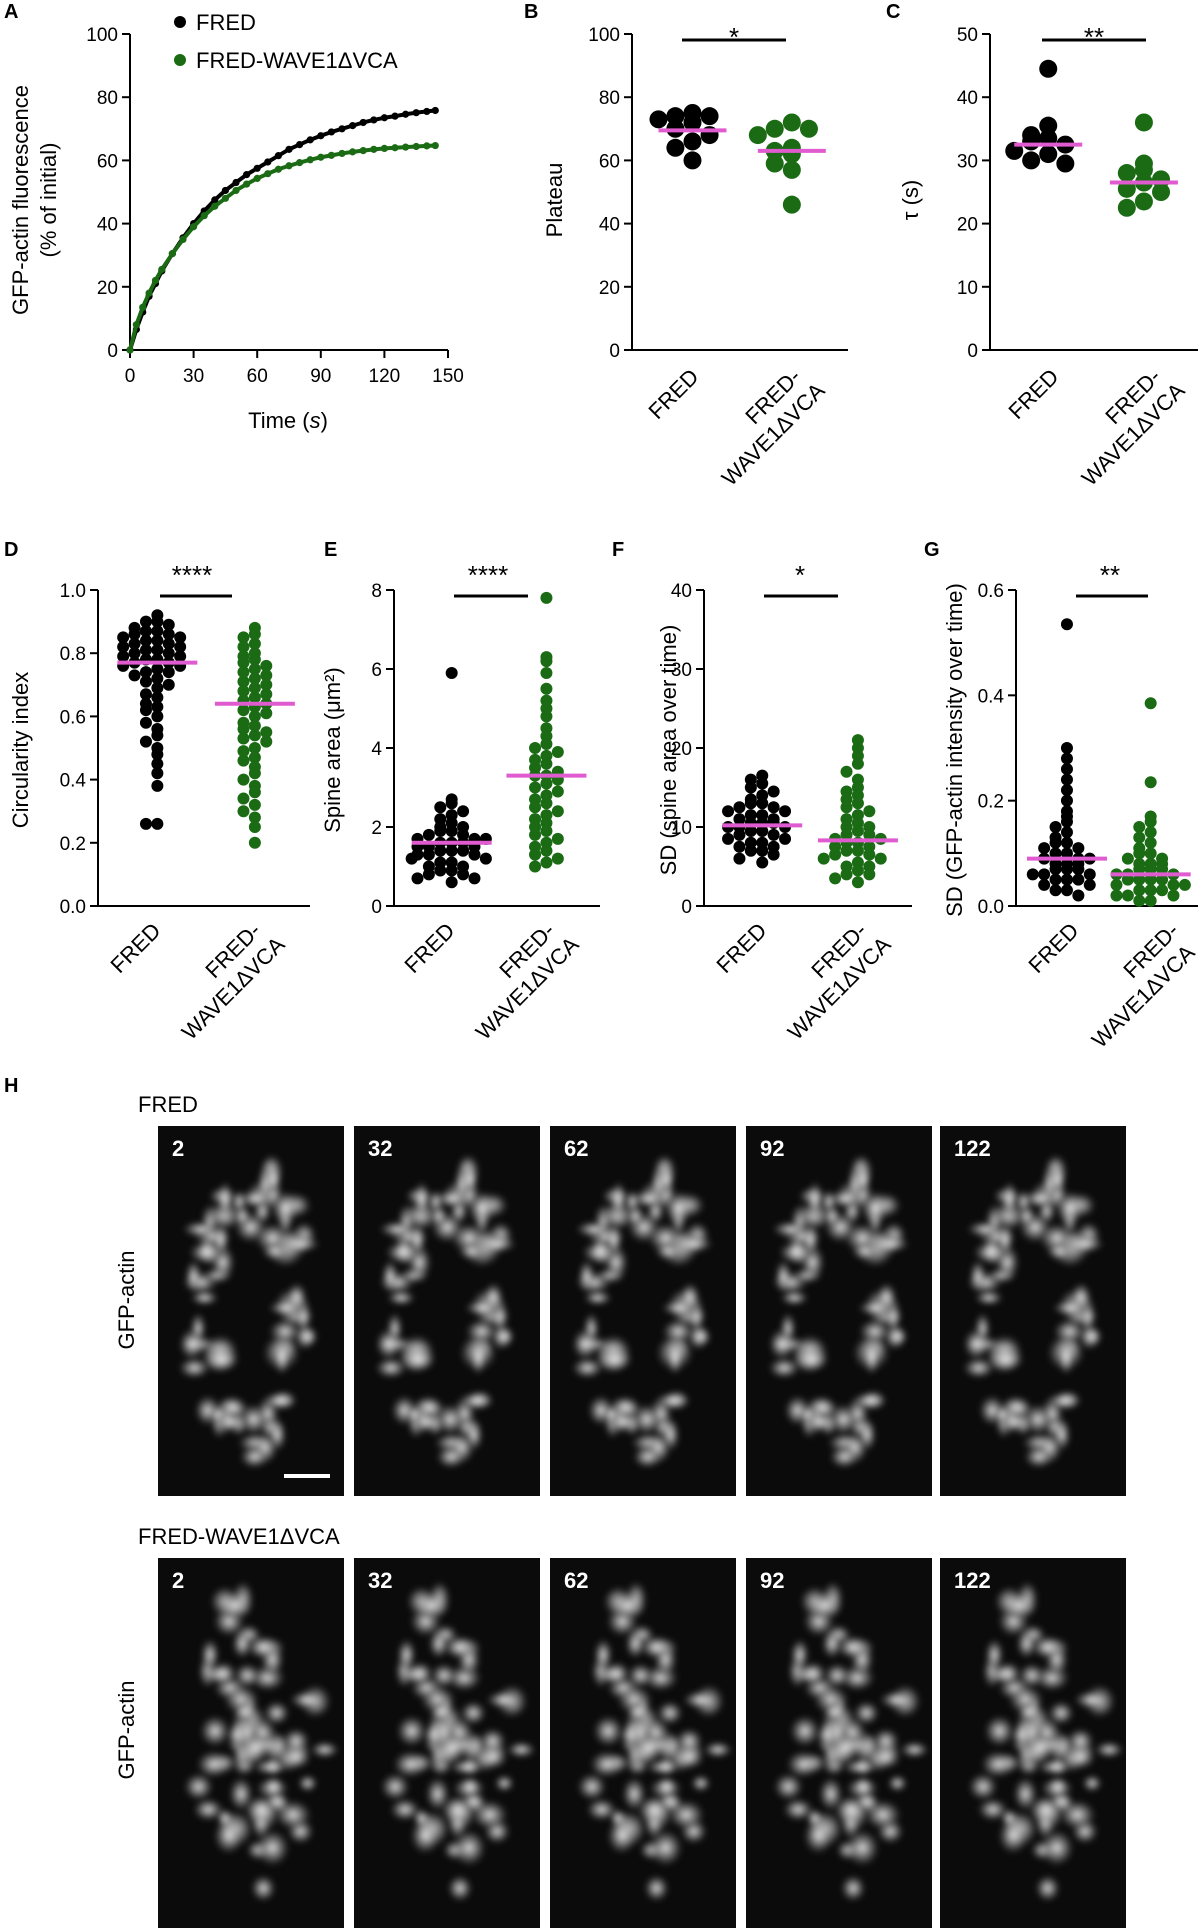 This screenshot has height=1932, width=1200. What do you see at coordinates (954, 750) in the screenshot?
I see `y-axis-title-g: SD (GFP-actin intensity over time)` at bounding box center [954, 750].